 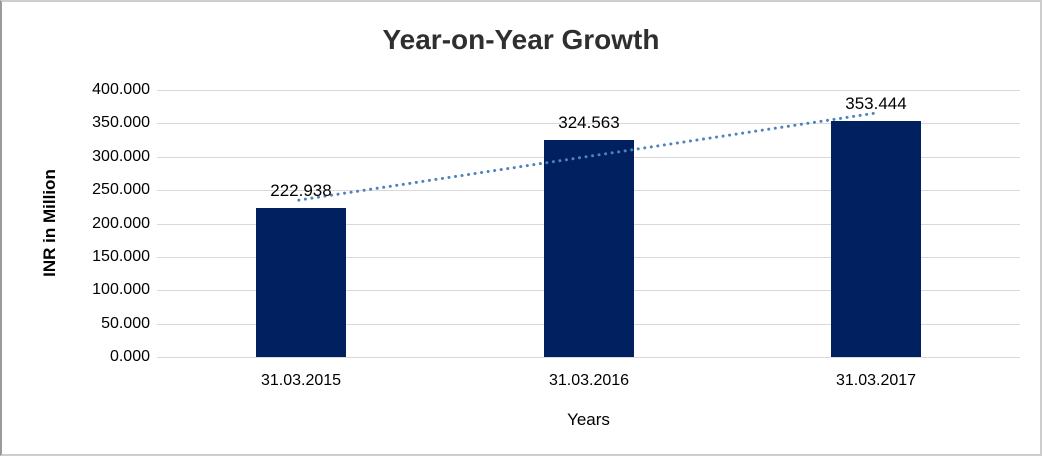 I want to click on y-tick-label: 100.000, so click(x=121, y=289).